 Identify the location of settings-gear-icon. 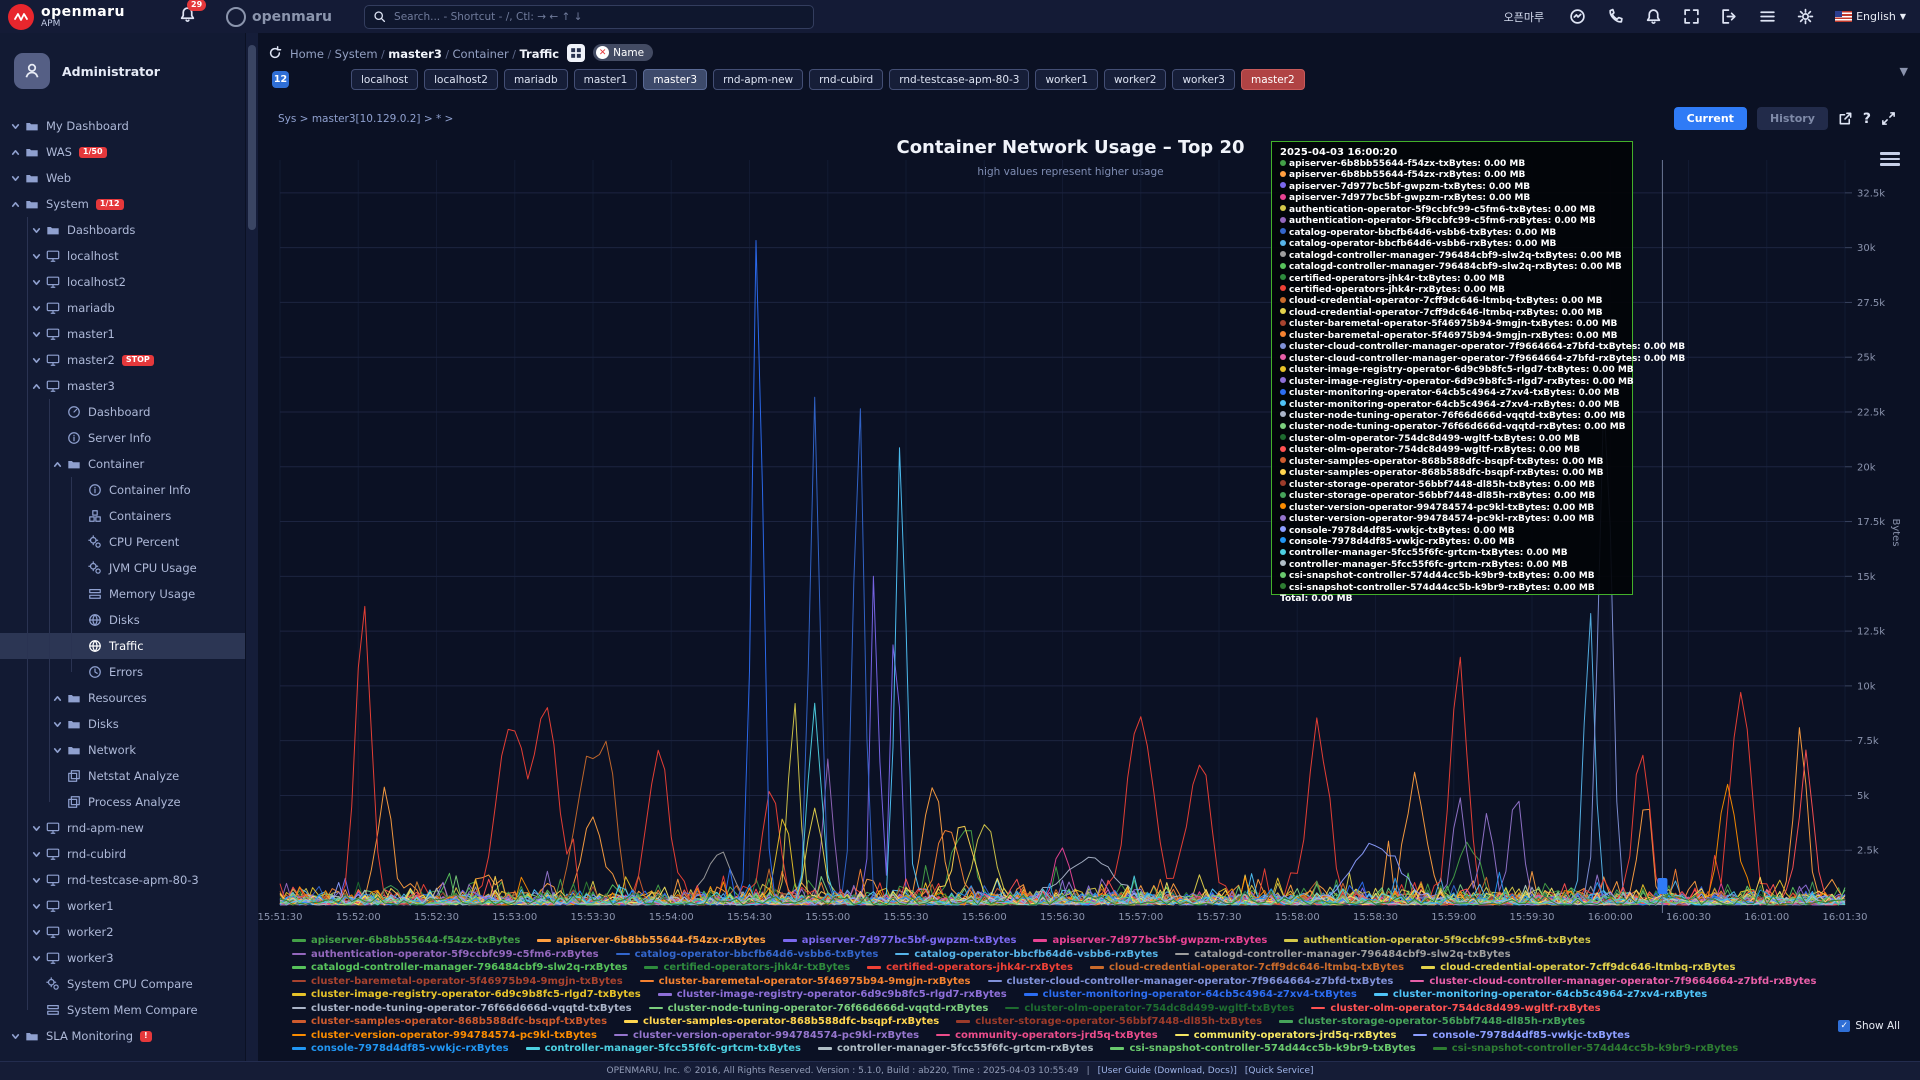
(1805, 16).